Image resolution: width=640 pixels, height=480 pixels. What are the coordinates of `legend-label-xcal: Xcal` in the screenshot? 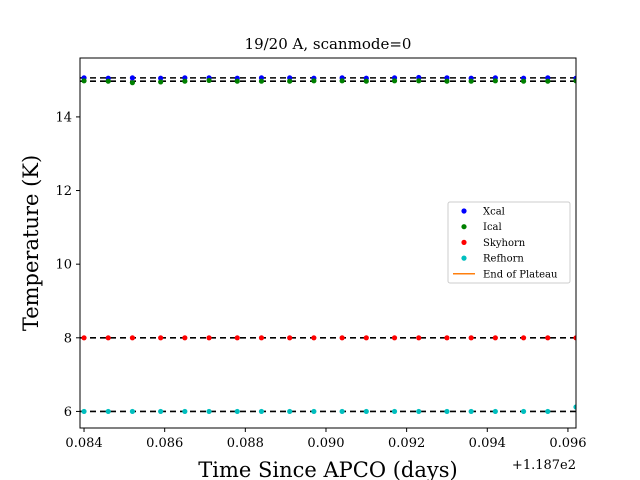 It's located at (494, 212).